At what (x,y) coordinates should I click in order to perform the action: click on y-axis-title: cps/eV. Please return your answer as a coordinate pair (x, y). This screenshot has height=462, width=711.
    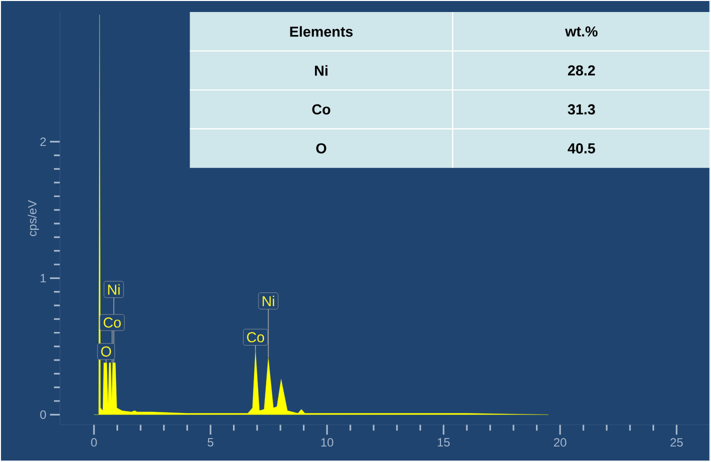
    Looking at the image, I should click on (33, 218).